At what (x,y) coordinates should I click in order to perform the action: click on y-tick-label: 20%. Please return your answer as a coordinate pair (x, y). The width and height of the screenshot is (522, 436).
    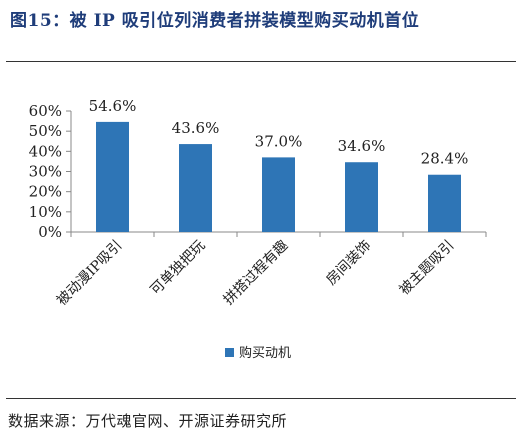
    Looking at the image, I should click on (45, 192).